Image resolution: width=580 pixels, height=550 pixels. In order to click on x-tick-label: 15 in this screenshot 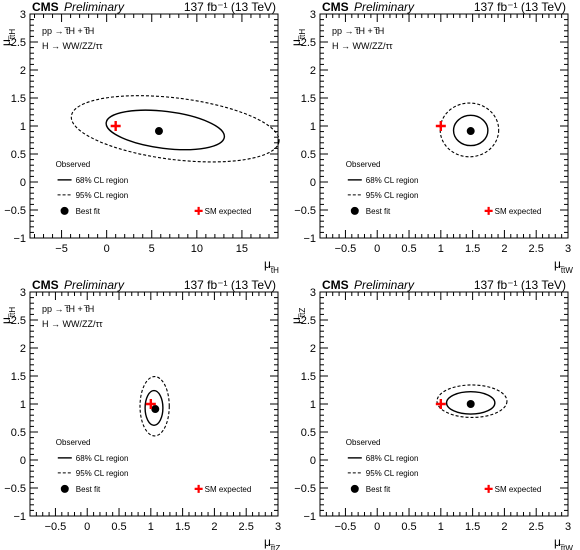, I will do `click(242, 249)`.